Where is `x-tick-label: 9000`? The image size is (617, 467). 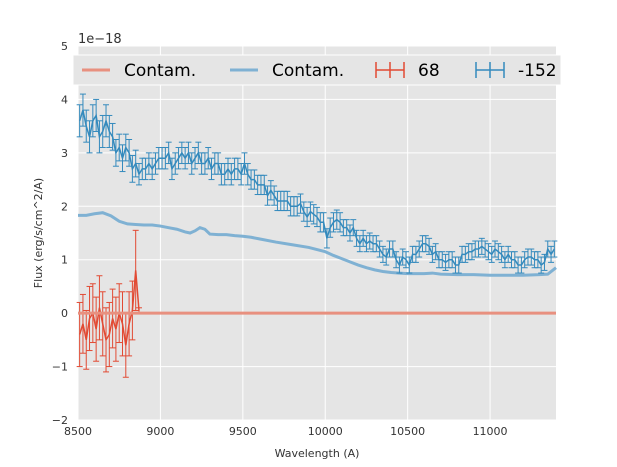
x-tick-label: 9000 is located at coordinates (160, 431).